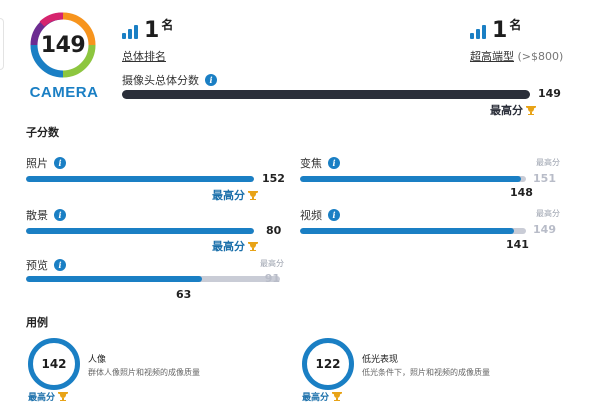 The image size is (600, 420). I want to click on badge-score: 149, so click(63, 45).